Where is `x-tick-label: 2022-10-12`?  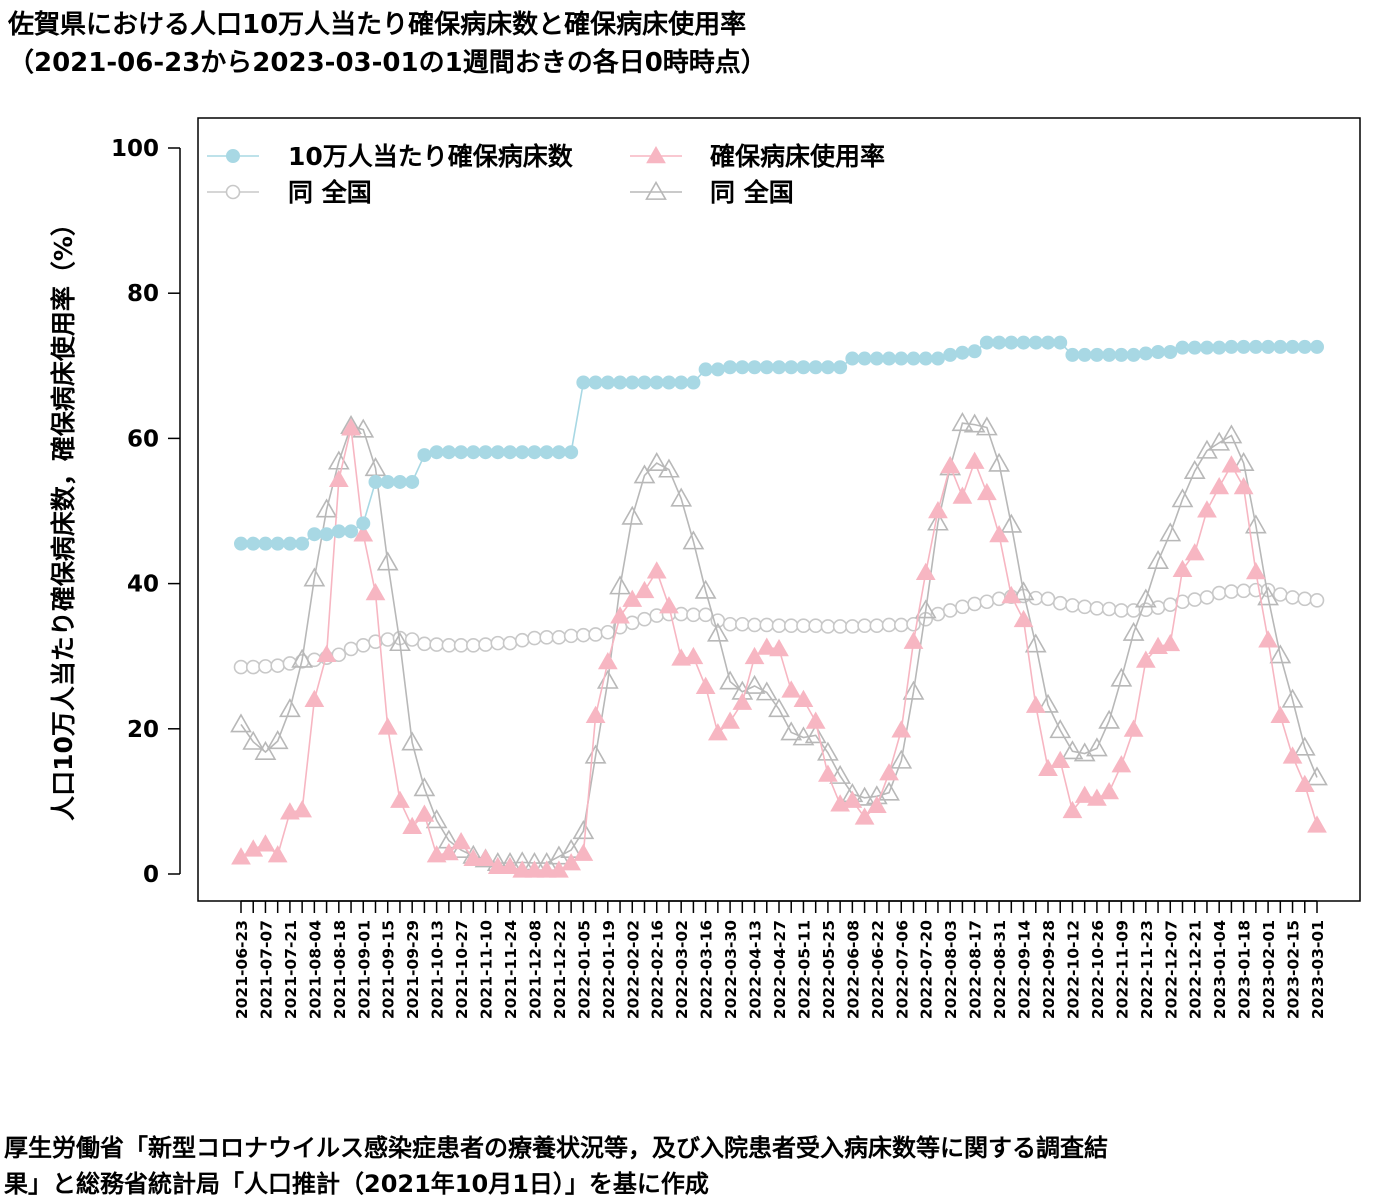
x-tick-label: 2022-10-12 is located at coordinates (1073, 969).